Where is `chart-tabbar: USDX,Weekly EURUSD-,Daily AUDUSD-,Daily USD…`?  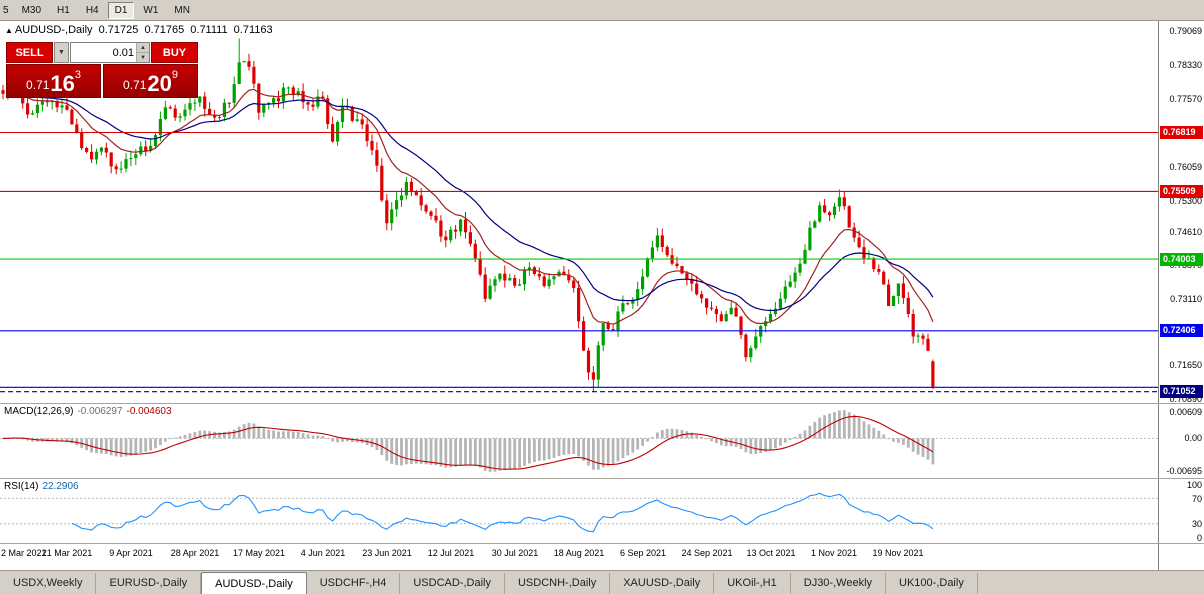
chart-tabbar: USDX,Weekly EURUSD-,Daily AUDUSD-,Daily USD… is located at coordinates (602, 582).